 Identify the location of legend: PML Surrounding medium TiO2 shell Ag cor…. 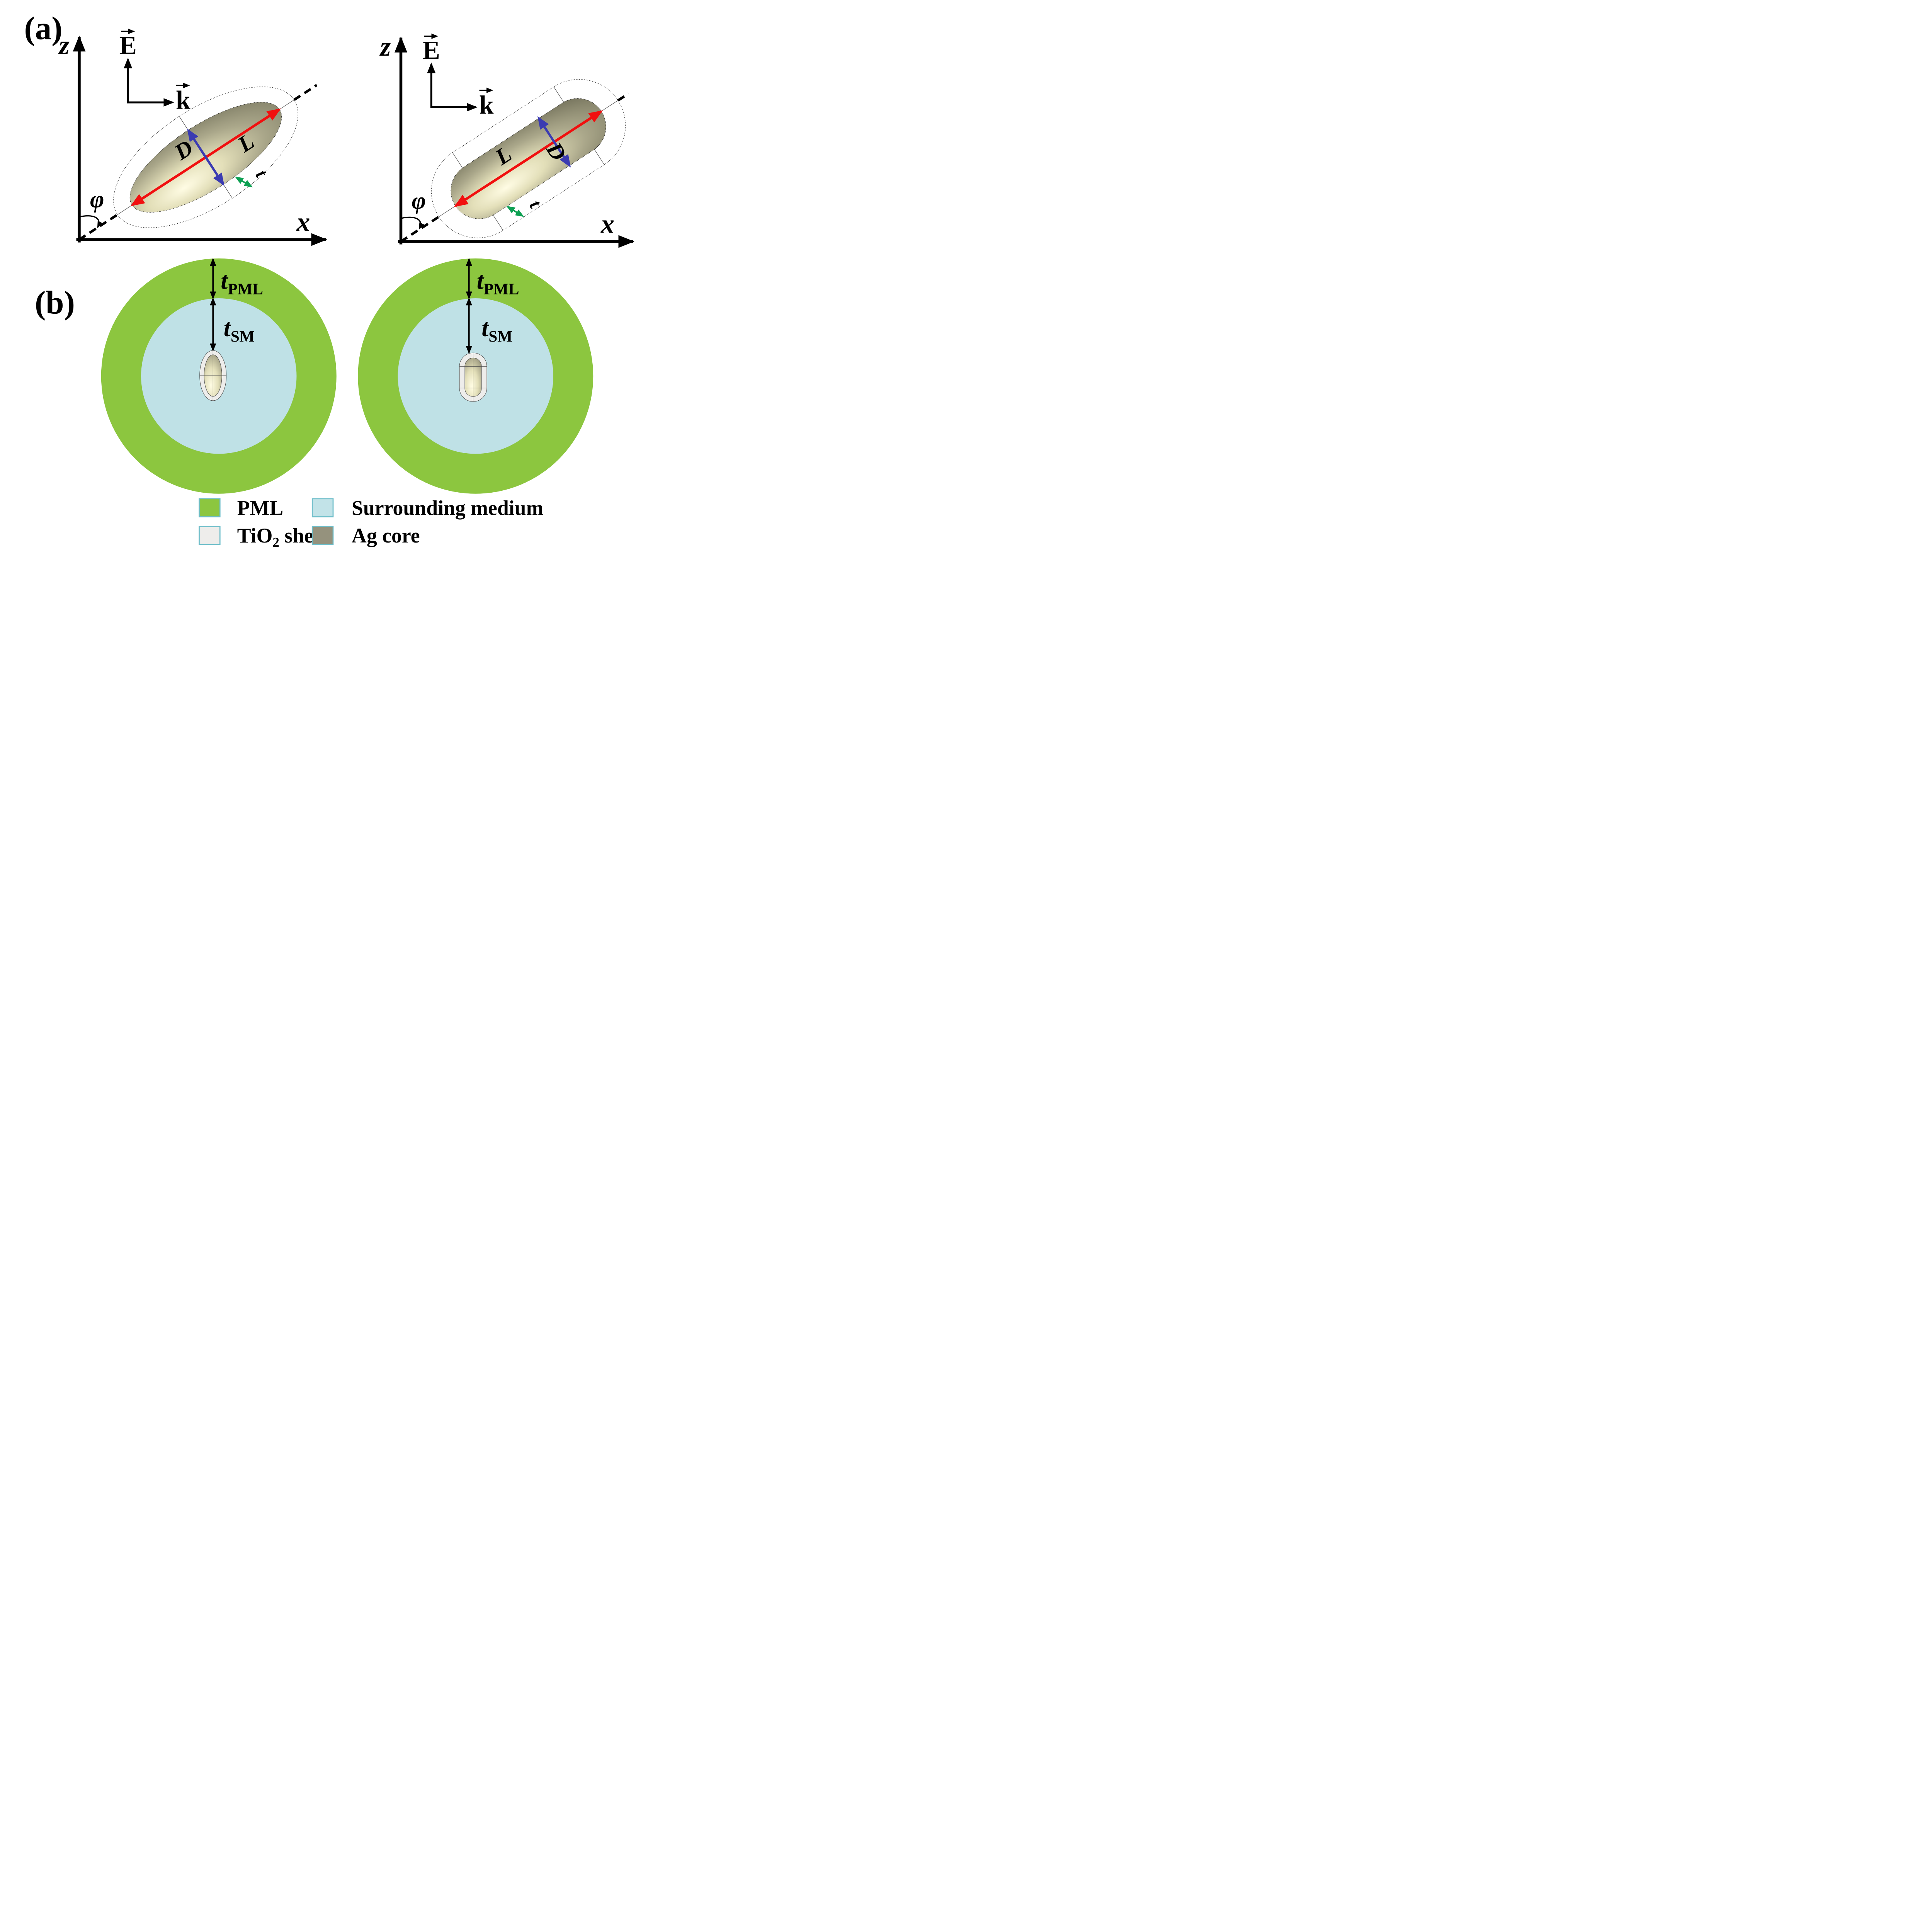
(371, 522).